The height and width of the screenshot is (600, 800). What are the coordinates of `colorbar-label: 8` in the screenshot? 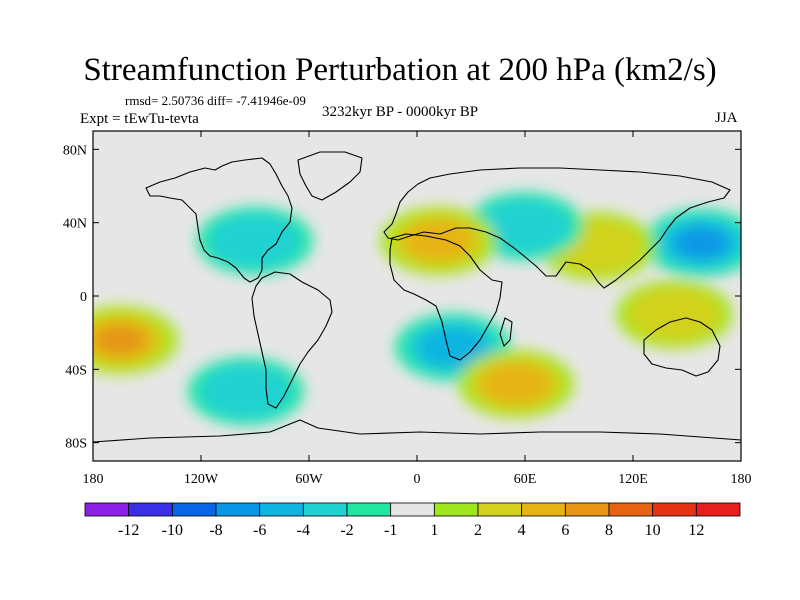 It's located at (609, 530).